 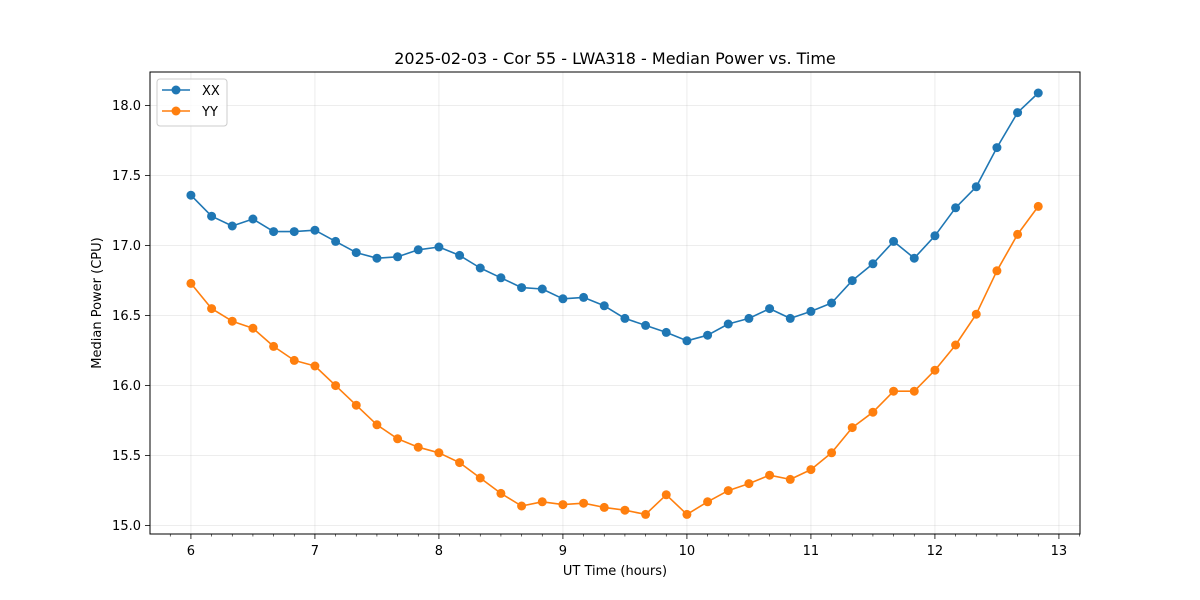 I want to click on x-tick-label: 10, so click(x=687, y=551).